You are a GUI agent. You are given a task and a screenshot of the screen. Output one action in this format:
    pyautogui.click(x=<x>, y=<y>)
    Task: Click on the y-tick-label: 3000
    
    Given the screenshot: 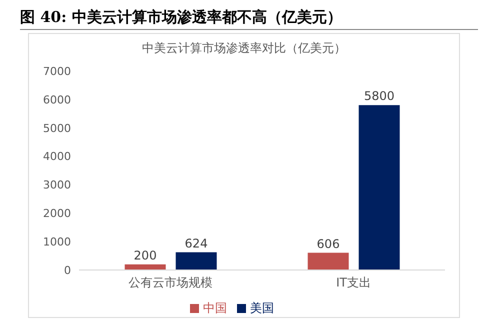 What is the action you would take?
    pyautogui.click(x=57, y=185)
    